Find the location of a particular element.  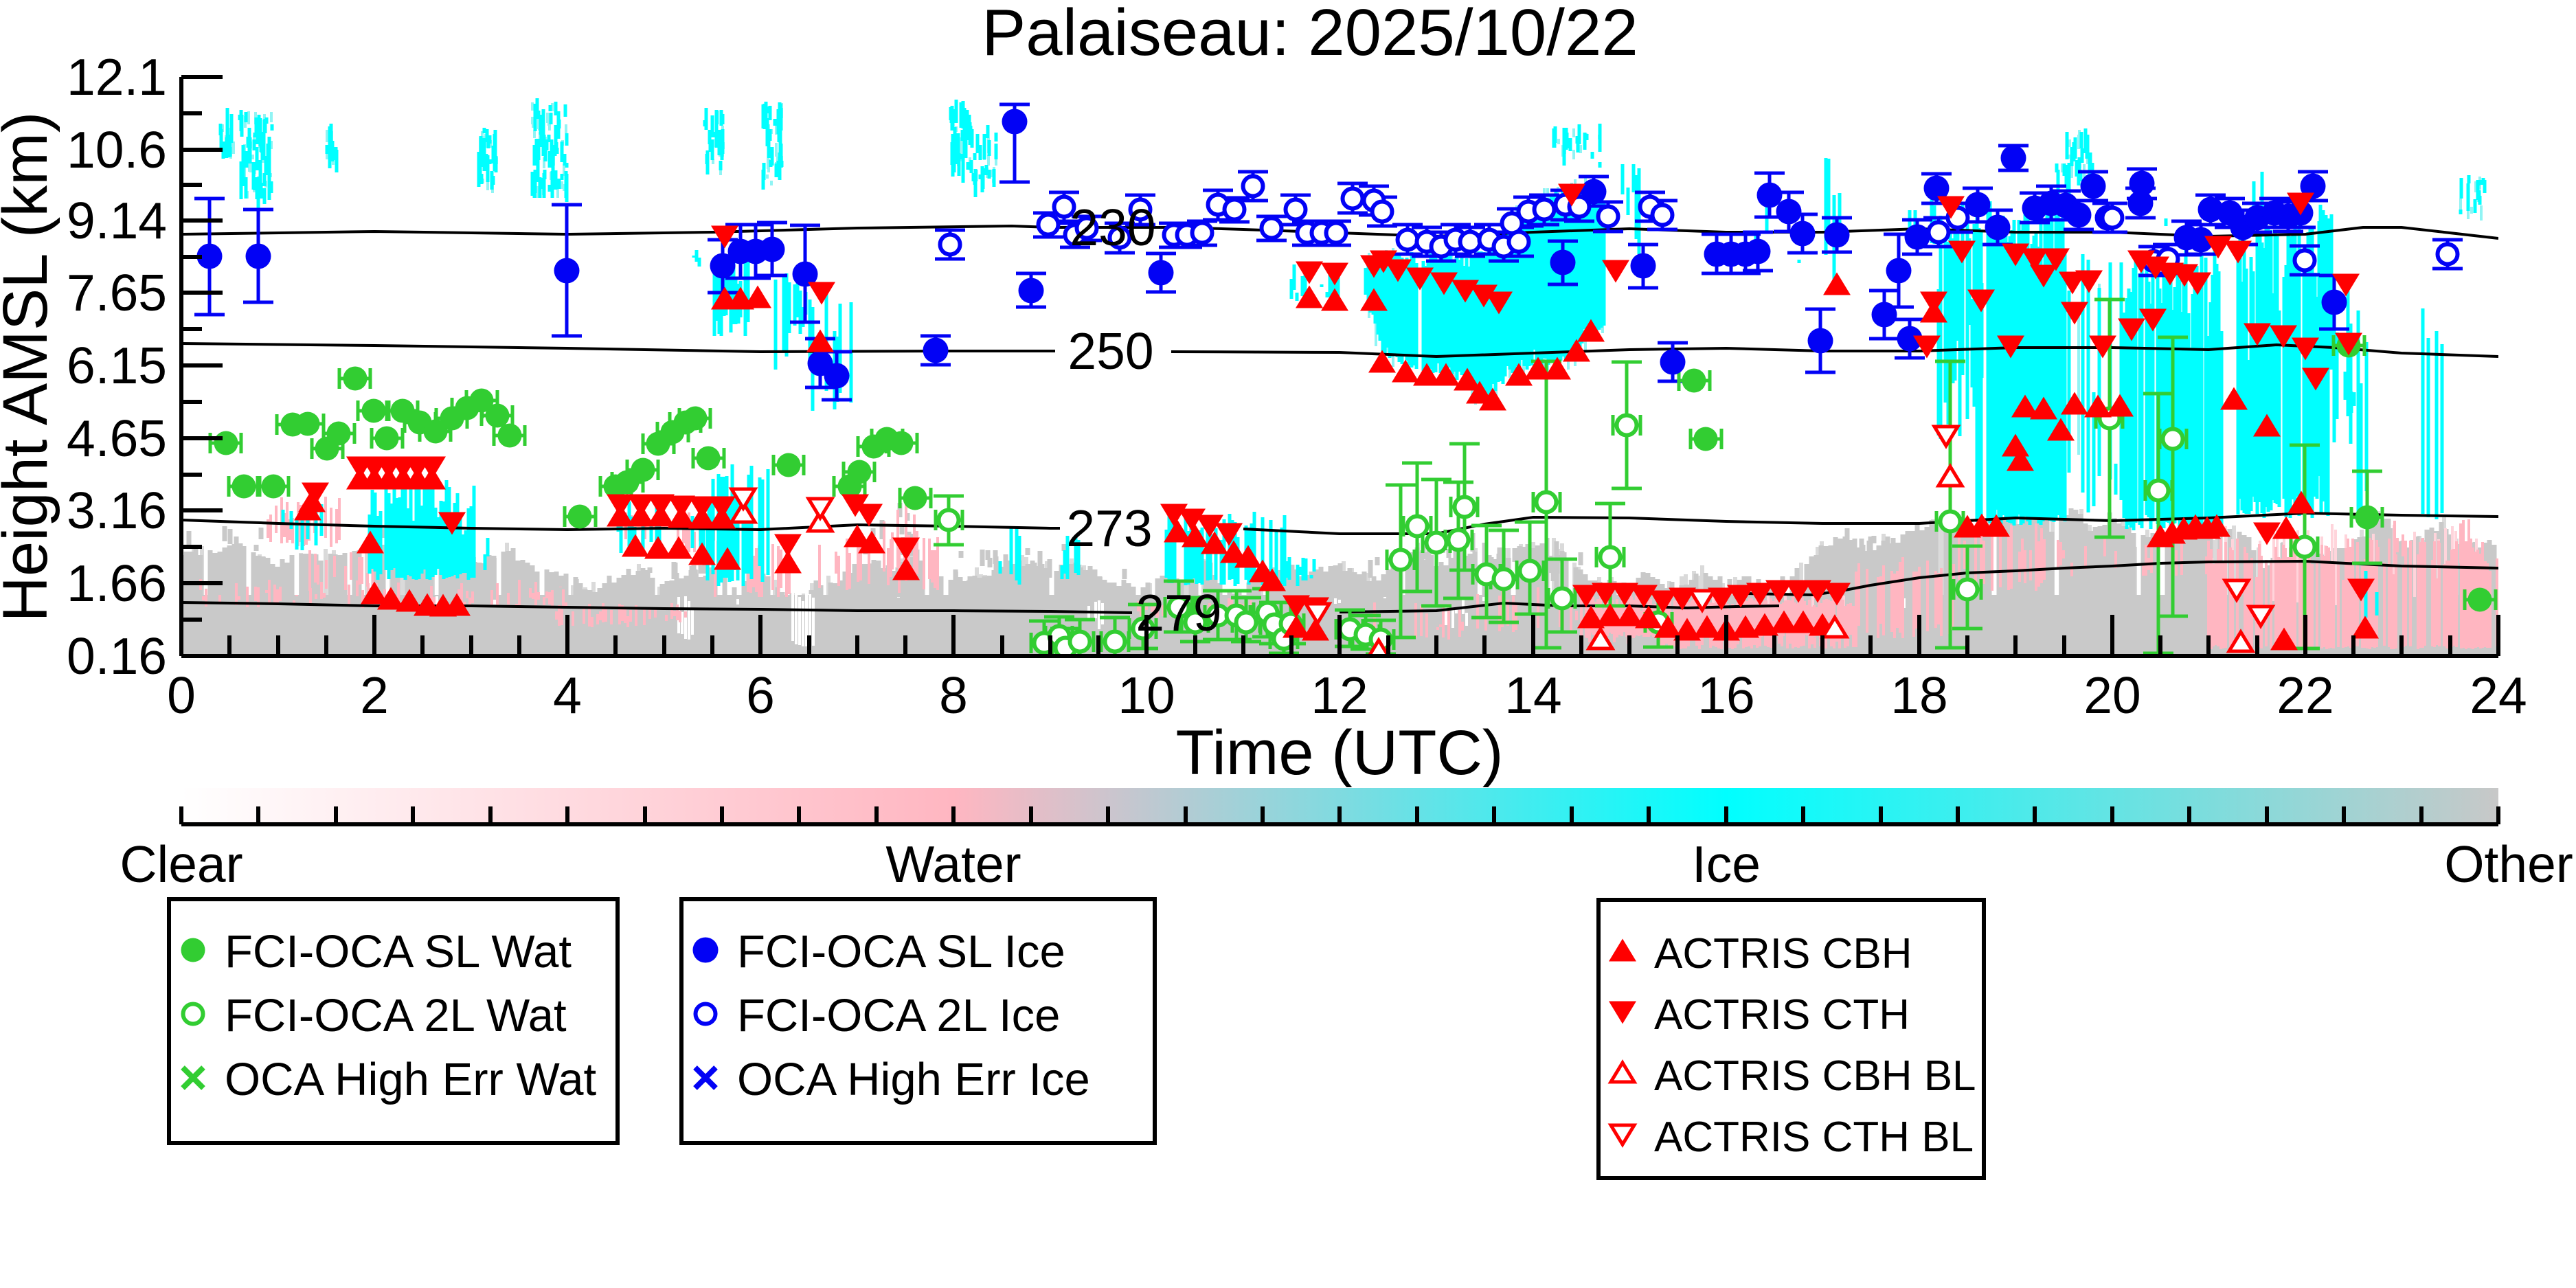

svg-text: Clear is located at coordinates (181, 864).